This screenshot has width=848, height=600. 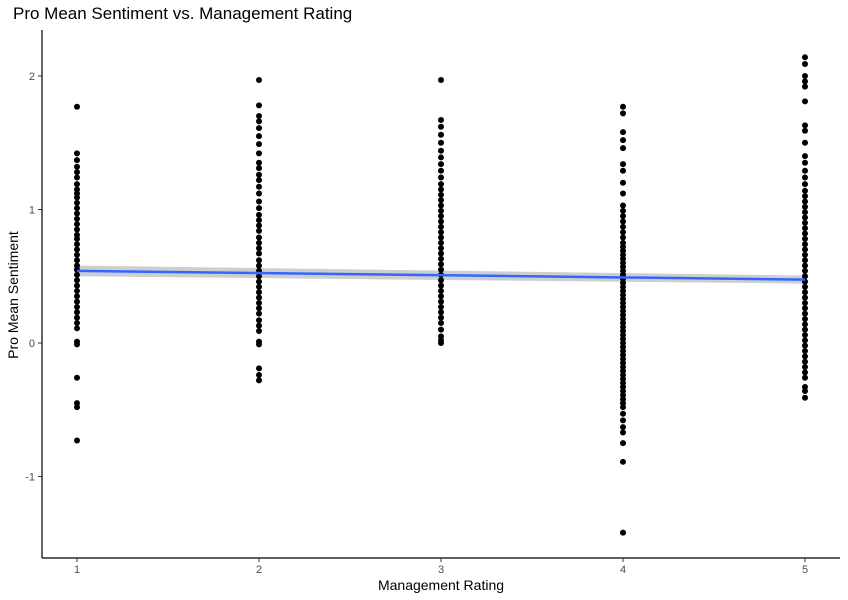 I want to click on y-tick-label: 2, so click(x=32, y=77).